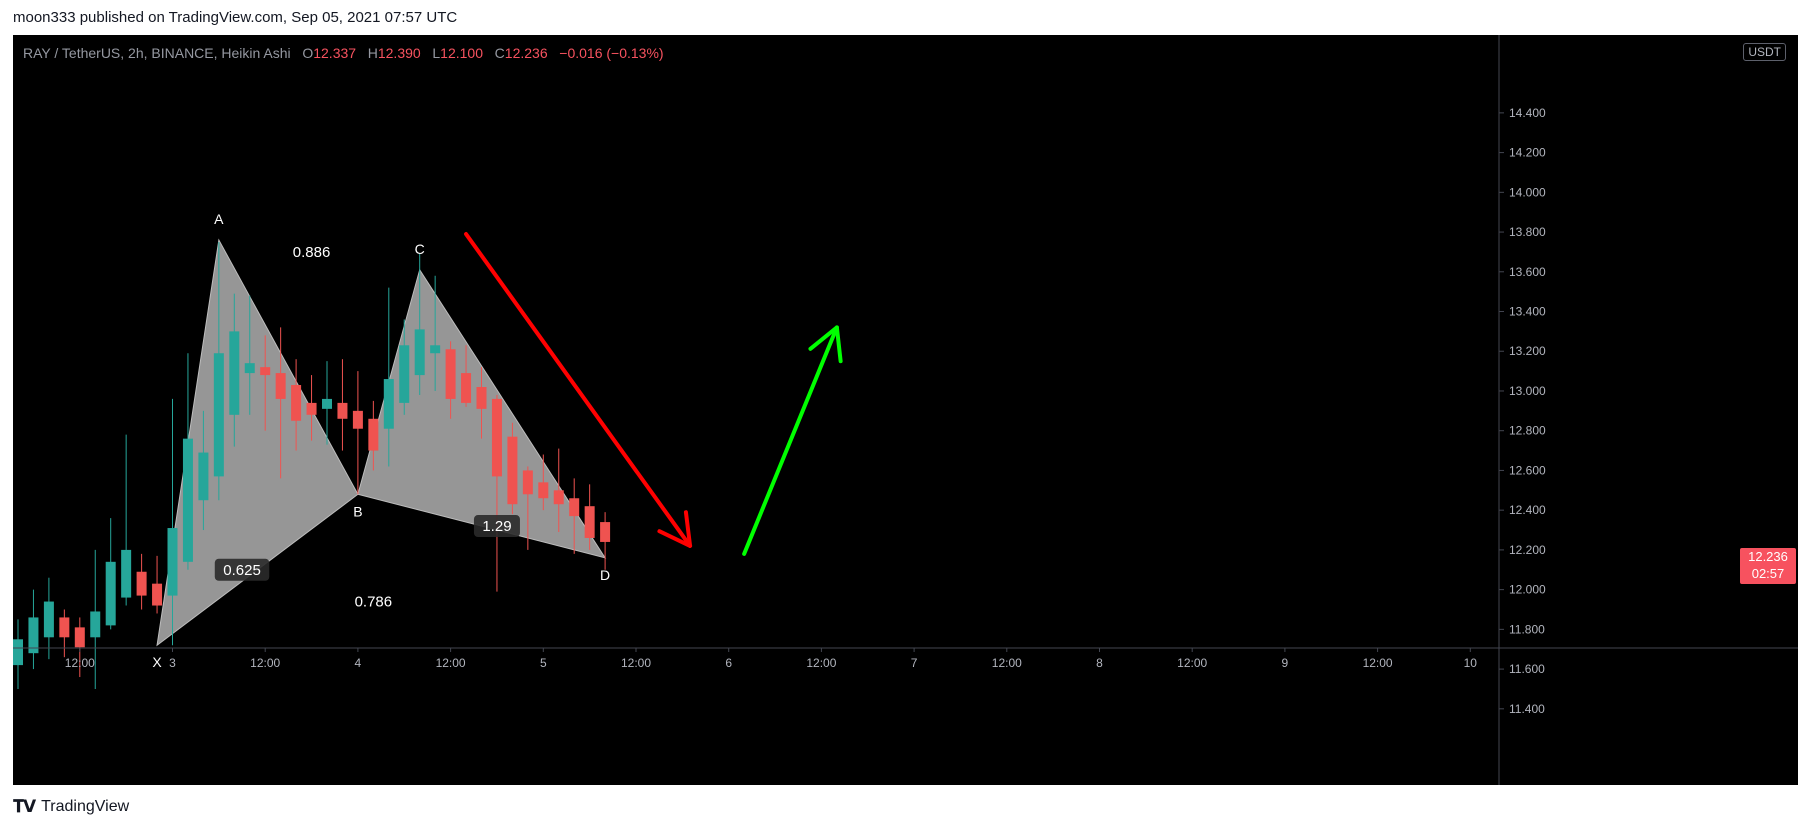 This screenshot has height=830, width=1813. Describe the element at coordinates (219, 219) in the screenshot. I see `pattern-point-a: A` at that location.